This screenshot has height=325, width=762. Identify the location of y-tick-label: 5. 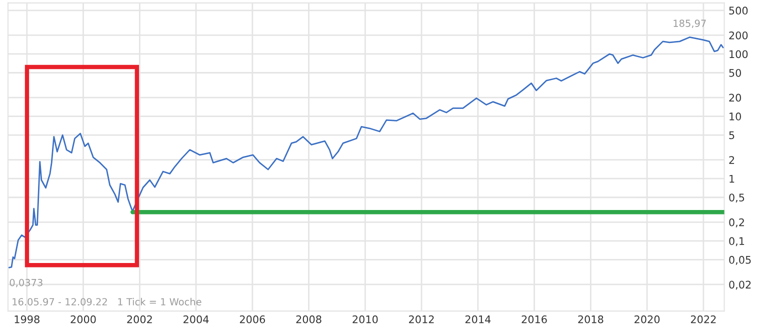
(731, 135).